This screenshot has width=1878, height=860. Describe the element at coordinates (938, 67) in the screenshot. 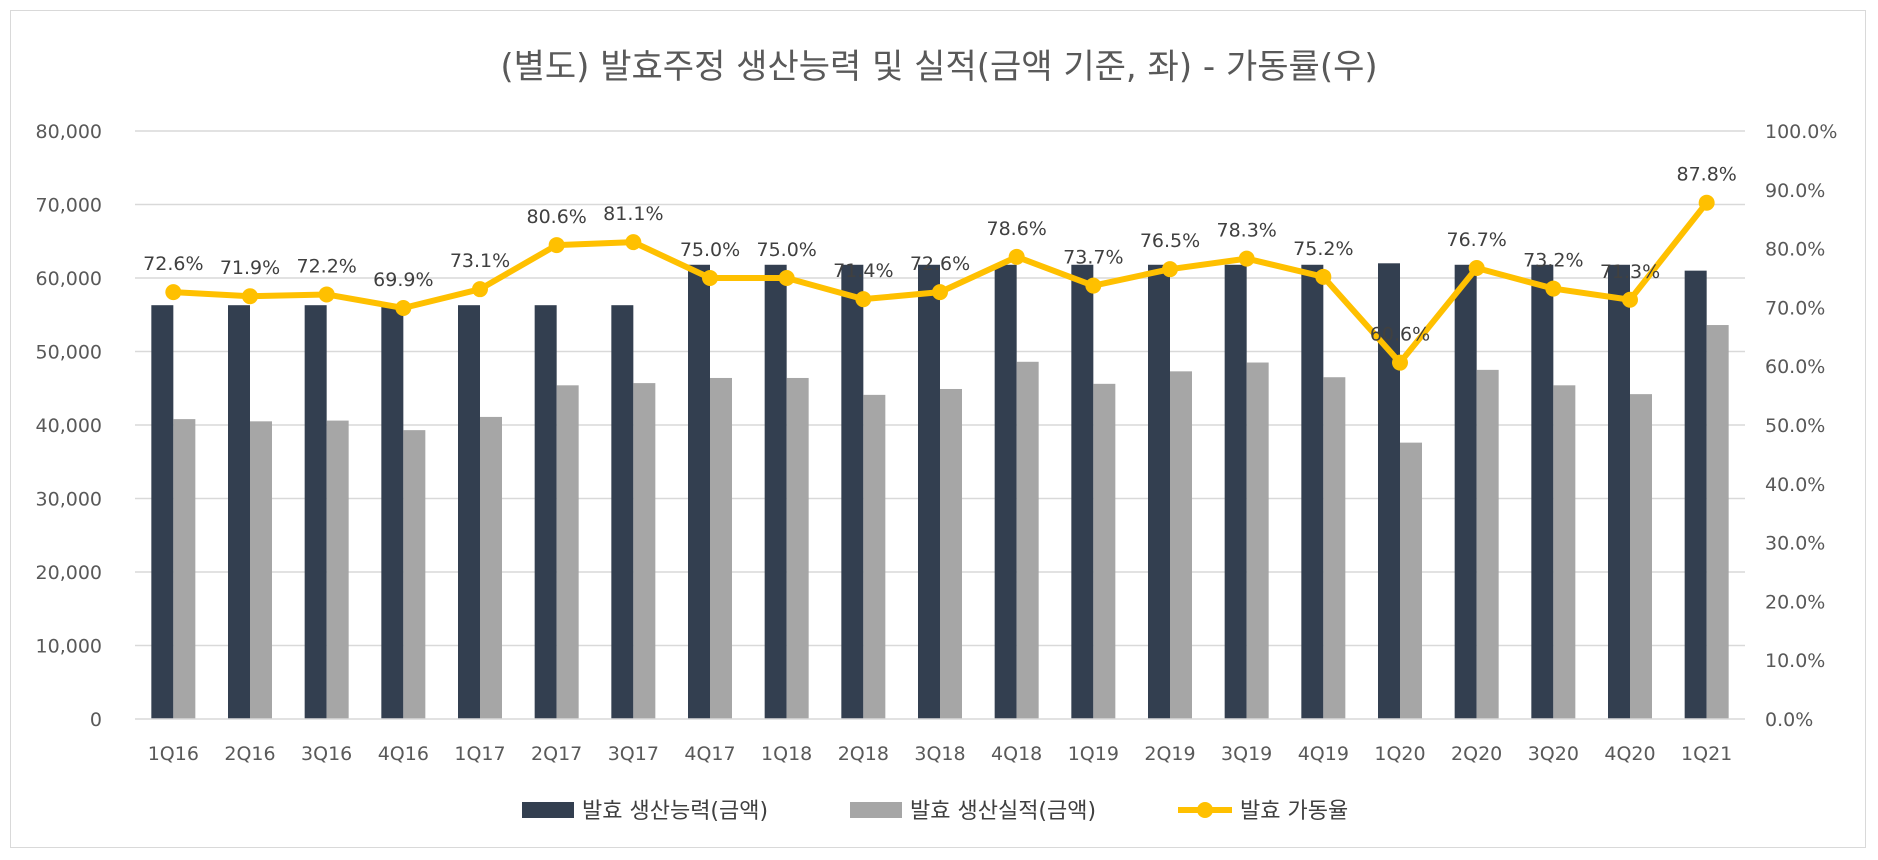

I see `chart-title: (별도) 발효주정 생산능력 및 실적(금액 기준, 좌) - 가동률(우)` at that location.